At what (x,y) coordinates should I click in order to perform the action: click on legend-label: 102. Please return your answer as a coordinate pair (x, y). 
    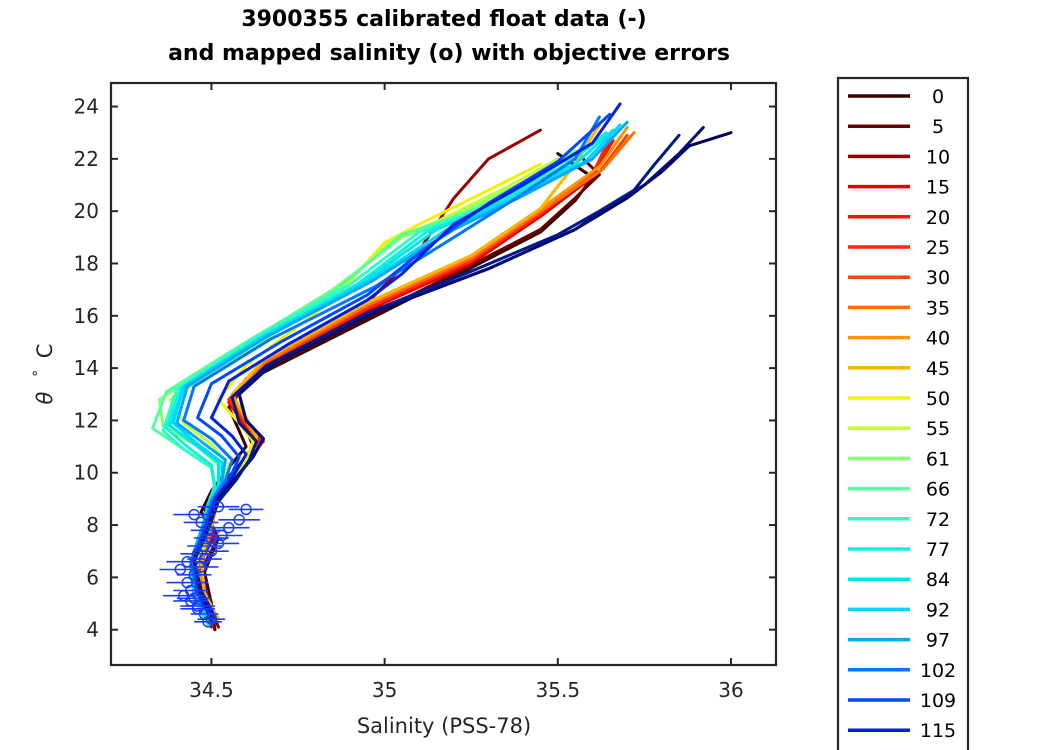
    Looking at the image, I should click on (938, 671).